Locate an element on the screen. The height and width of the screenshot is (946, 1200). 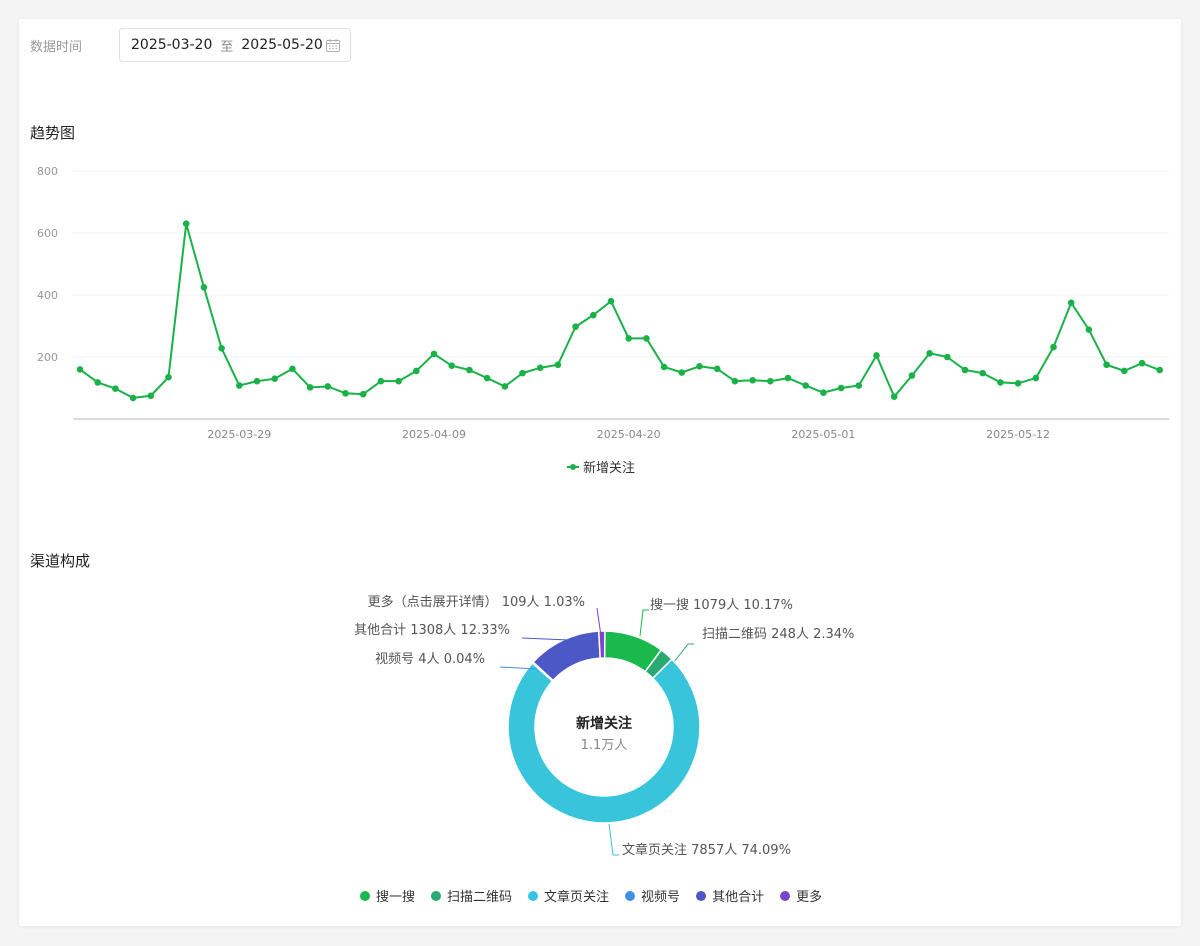
donut-slice-label: 视频号 4人 0.04% is located at coordinates (430, 659).